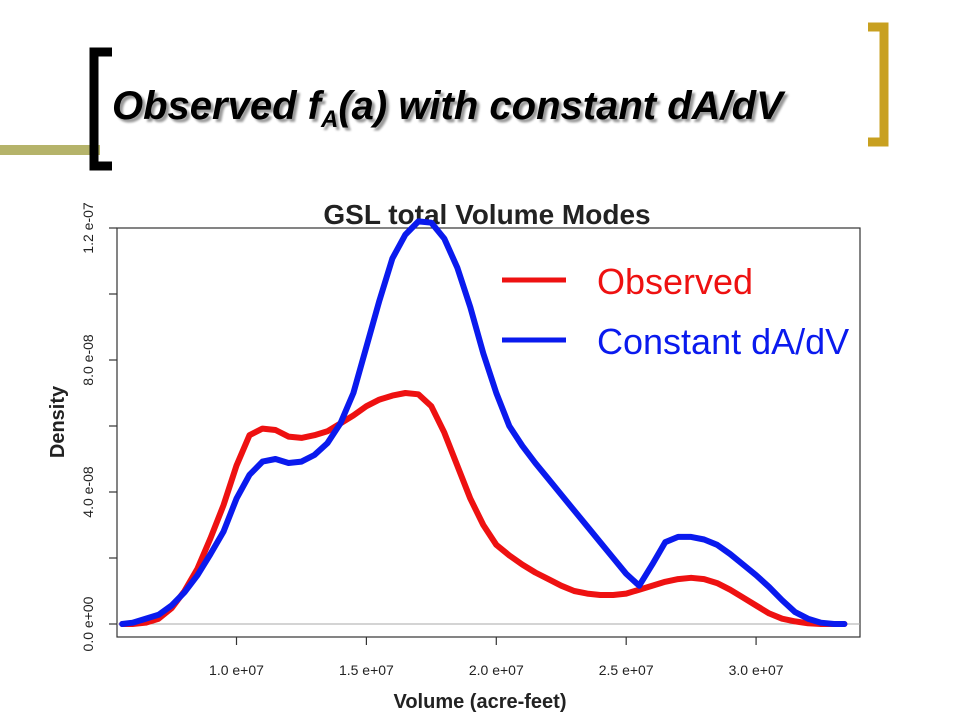 The height and width of the screenshot is (725, 960). I want to click on slide-title-rest: (a) with constant dA/dV, so click(560, 106).